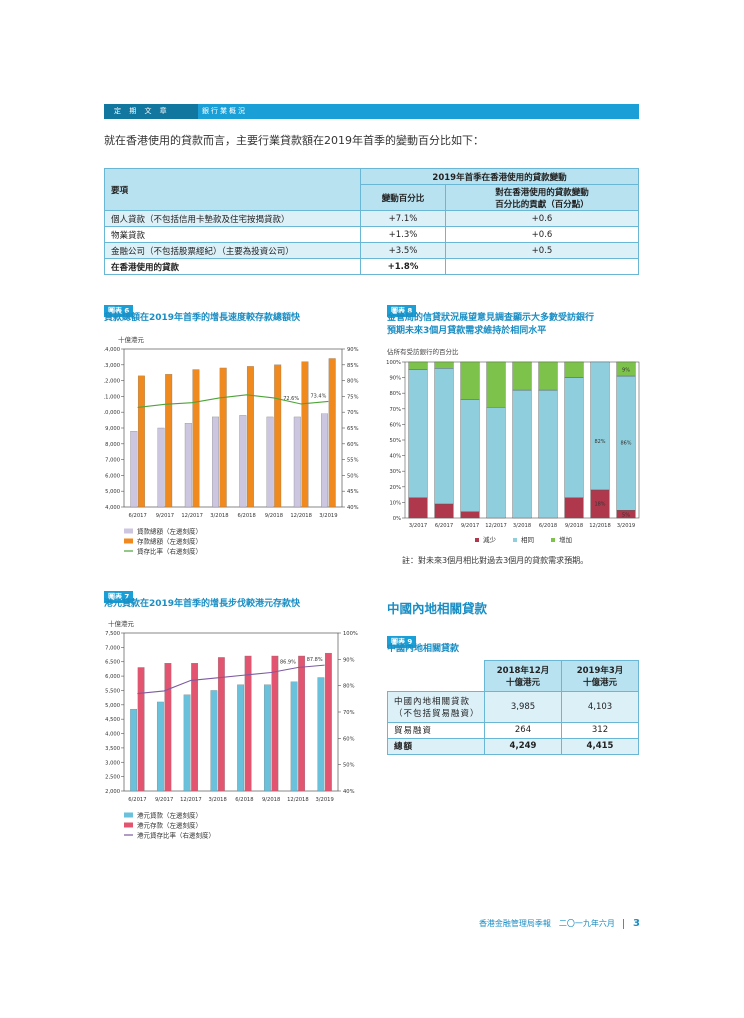 This screenshot has width=744, height=1018. Describe the element at coordinates (403, 266) in the screenshot. I see `row-value: +1.8%` at that location.